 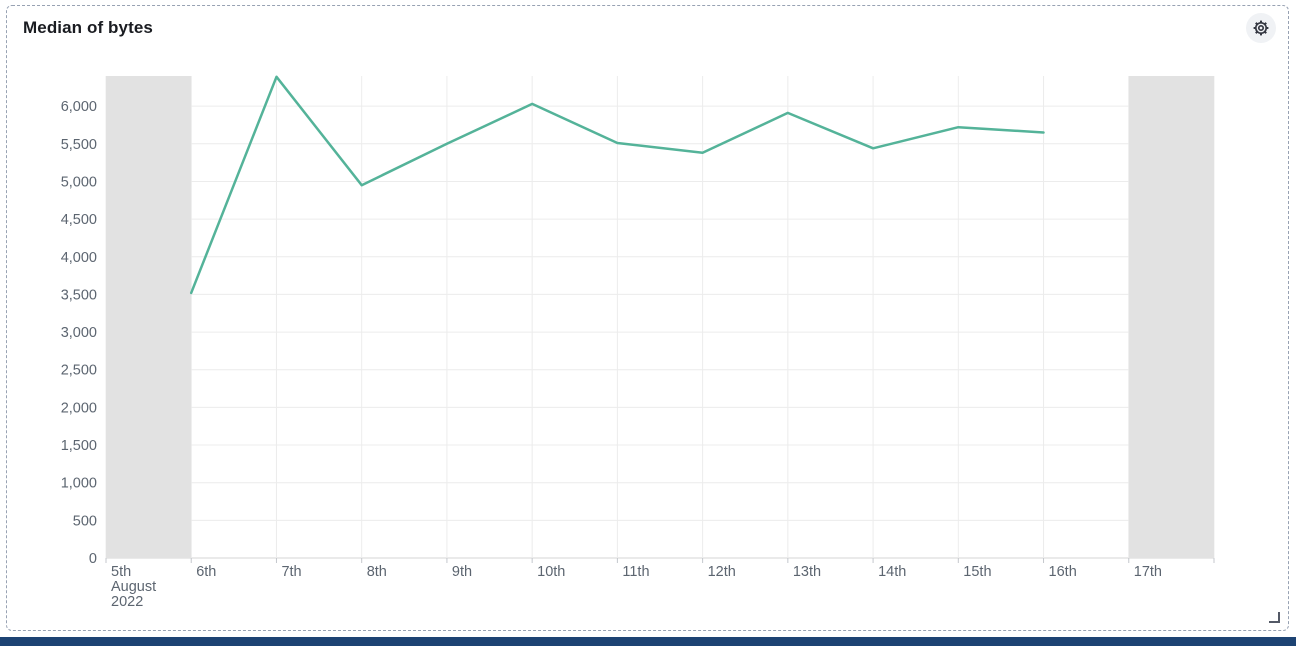 What do you see at coordinates (648, 641) in the screenshot?
I see `bottom-panel-strip` at bounding box center [648, 641].